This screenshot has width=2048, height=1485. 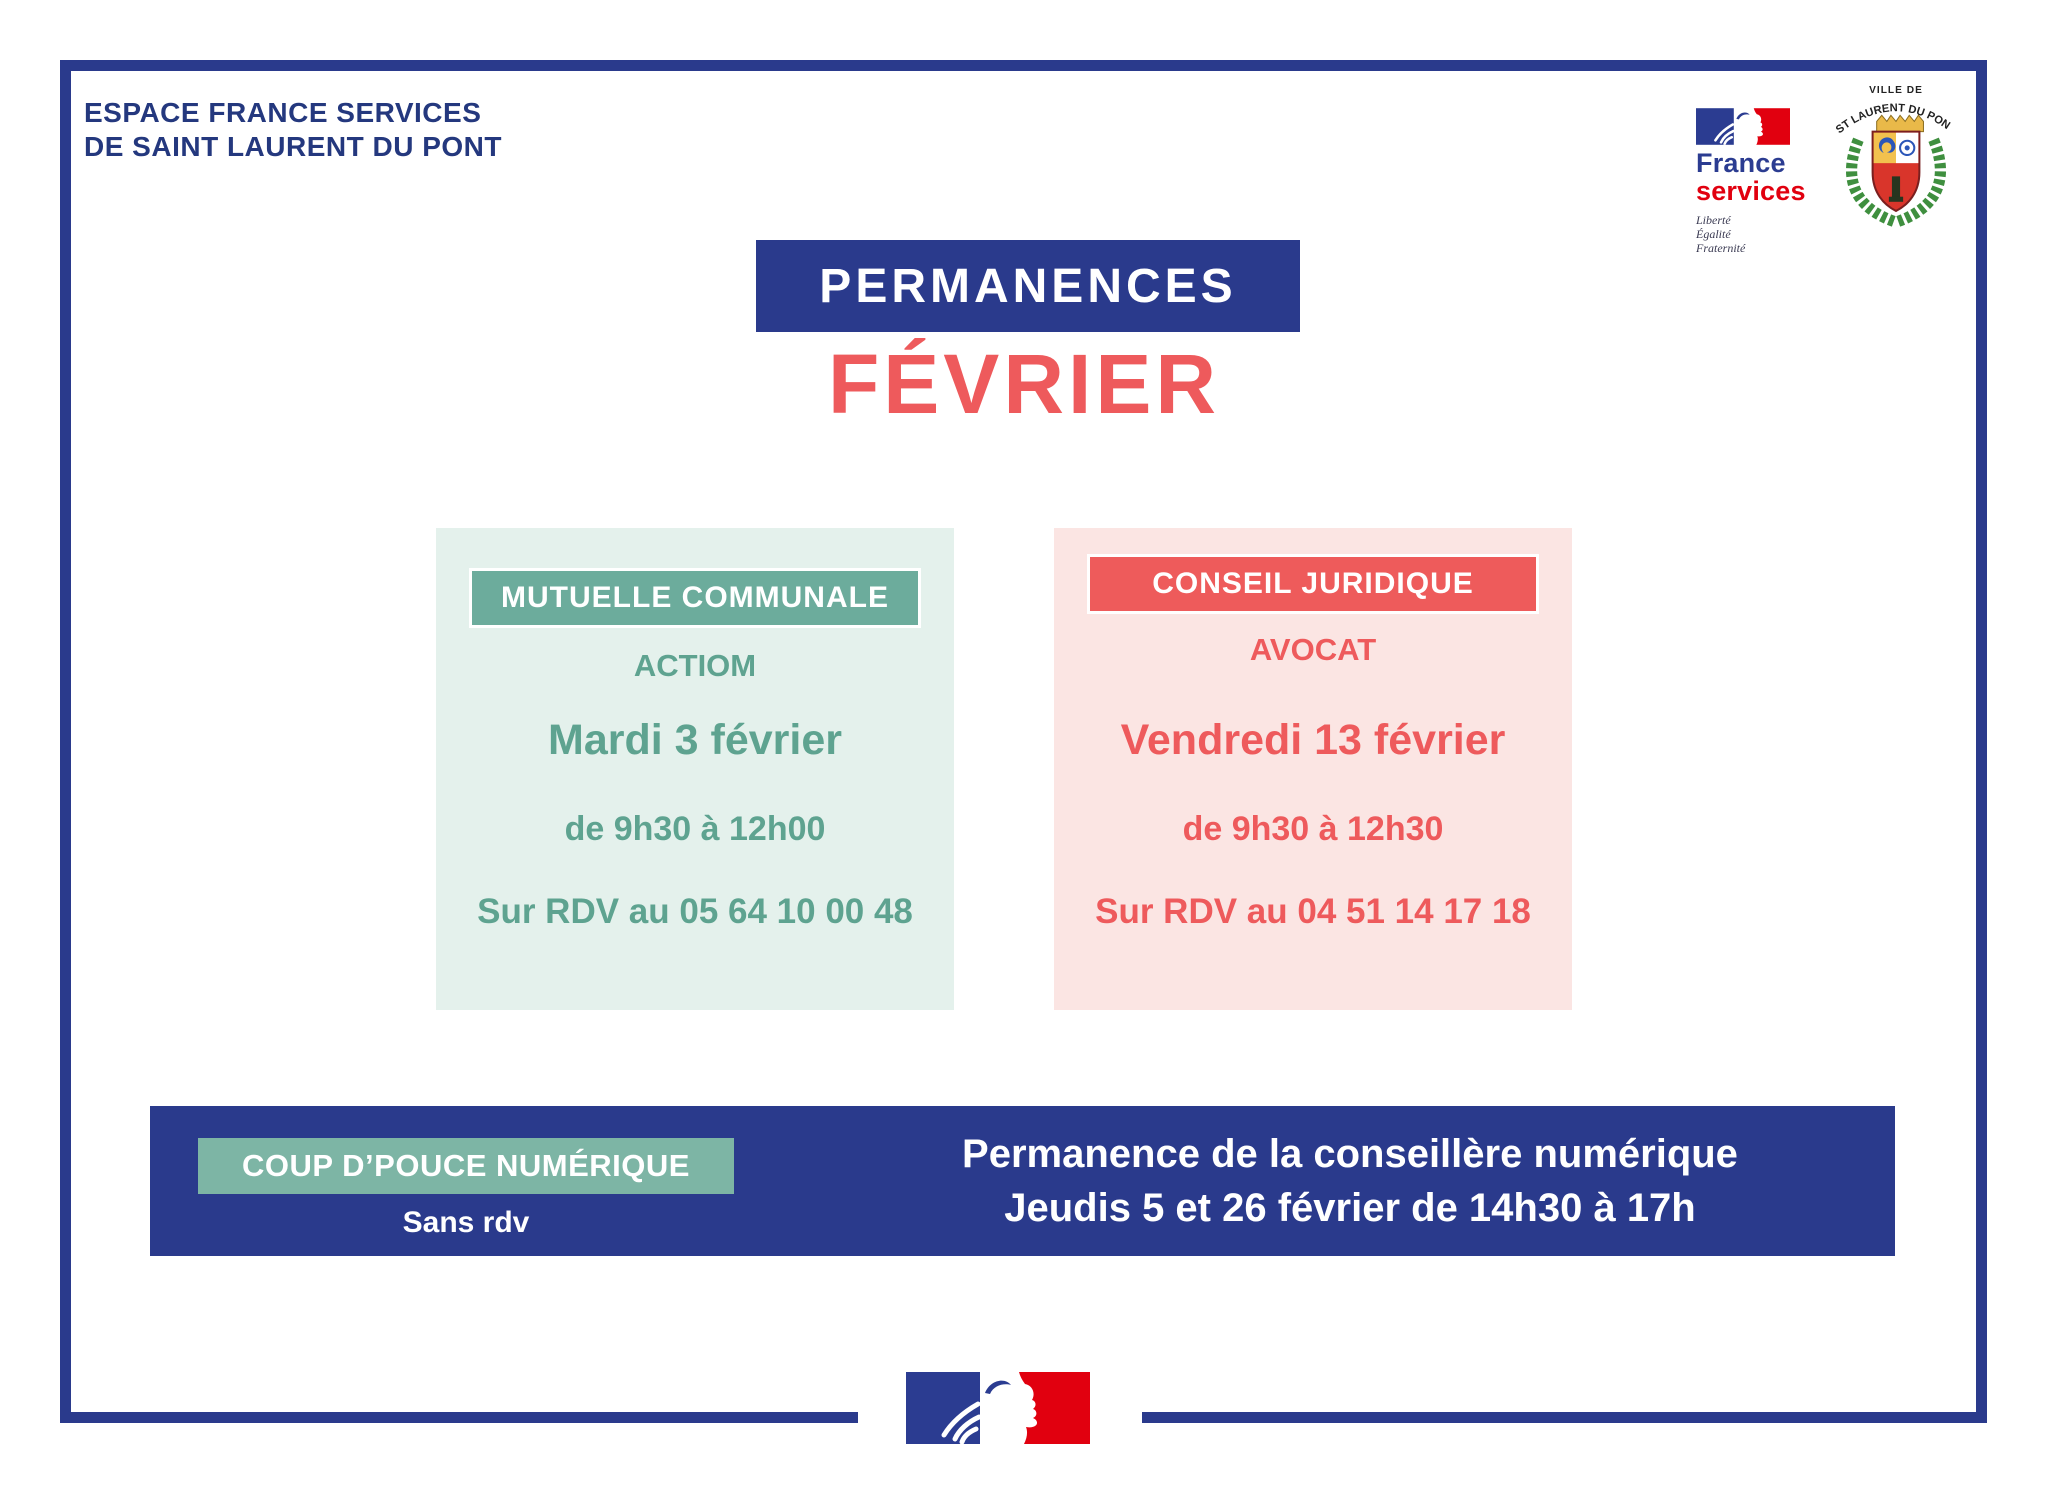 What do you see at coordinates (283, 112) in the screenshot?
I see `page-title-line1: ESPACE FRANCE SERVICES` at bounding box center [283, 112].